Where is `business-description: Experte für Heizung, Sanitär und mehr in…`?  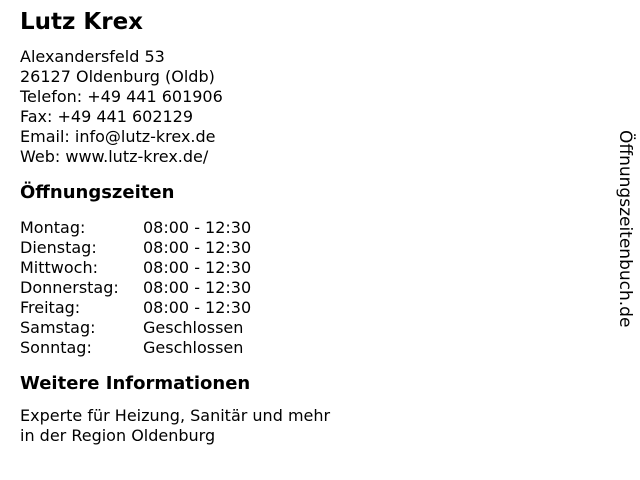 business-description: Experte für Heizung, Sanitär und mehr in… is located at coordinates (175, 426).